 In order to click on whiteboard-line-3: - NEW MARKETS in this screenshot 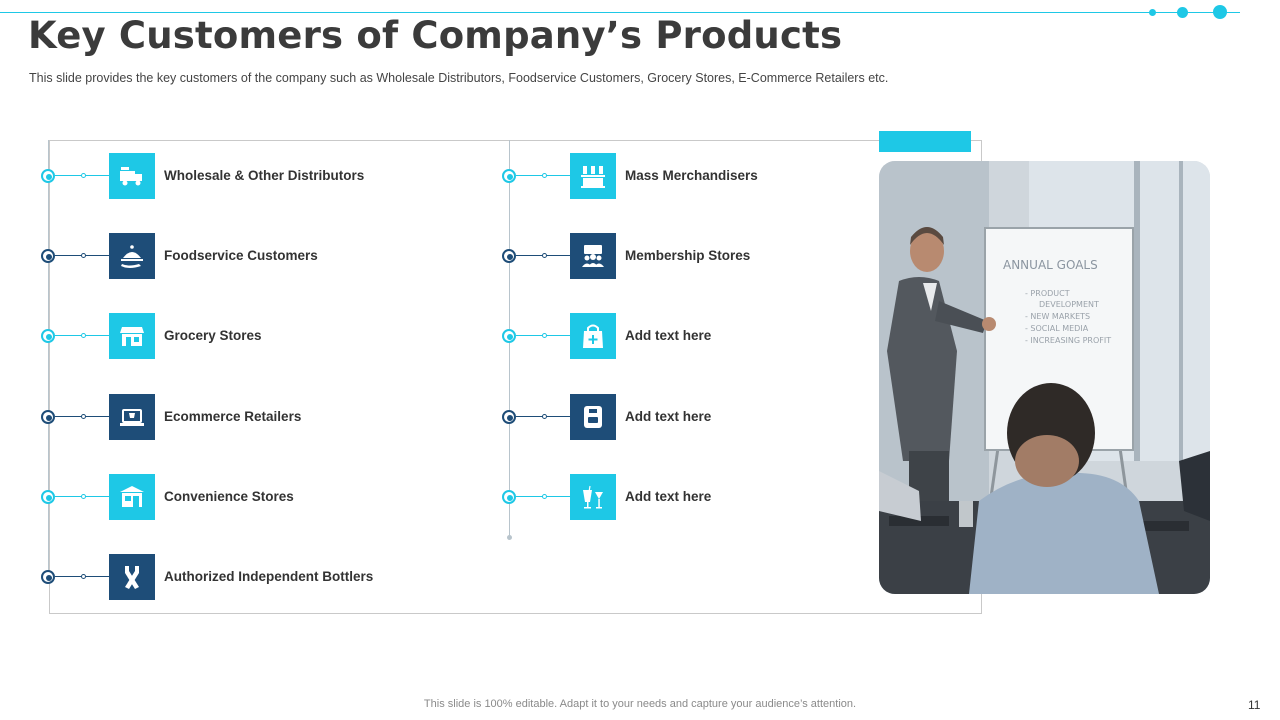, I will do `click(1057, 316)`.